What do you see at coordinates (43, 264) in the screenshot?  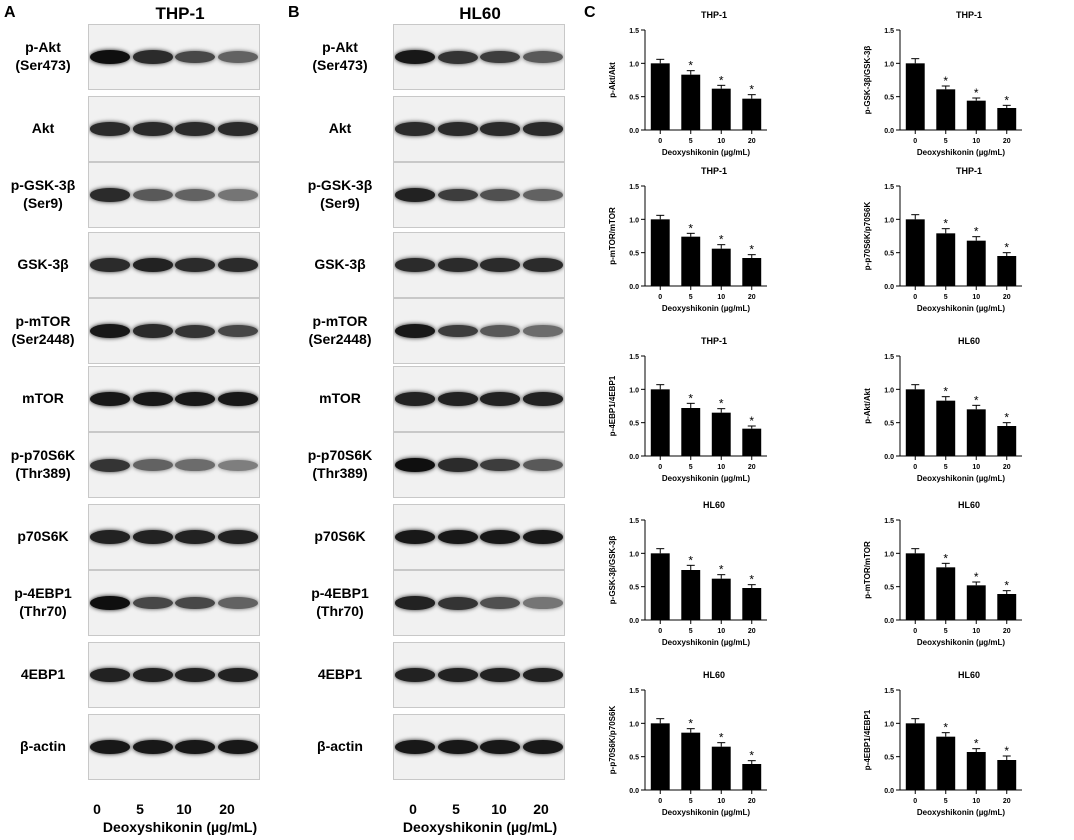 I see `blot-label-line: GSK-3β` at bounding box center [43, 264].